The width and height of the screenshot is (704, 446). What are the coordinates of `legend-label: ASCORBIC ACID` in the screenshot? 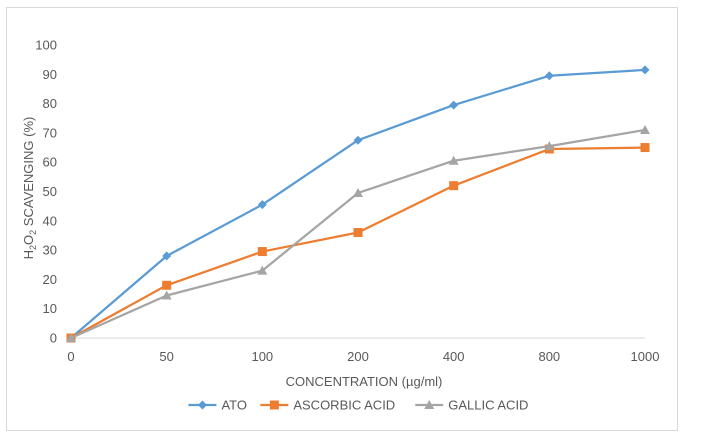 It's located at (344, 405).